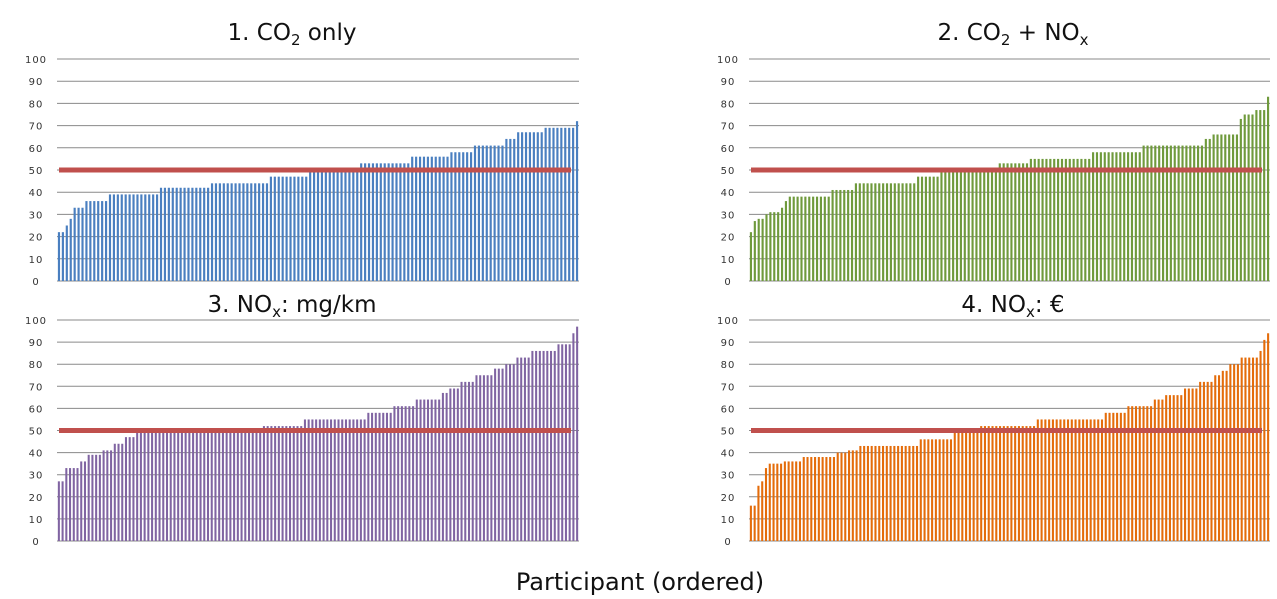 Image resolution: width=1277 pixels, height=599 pixels. I want to click on y-tick-label: 60, so click(36, 409).